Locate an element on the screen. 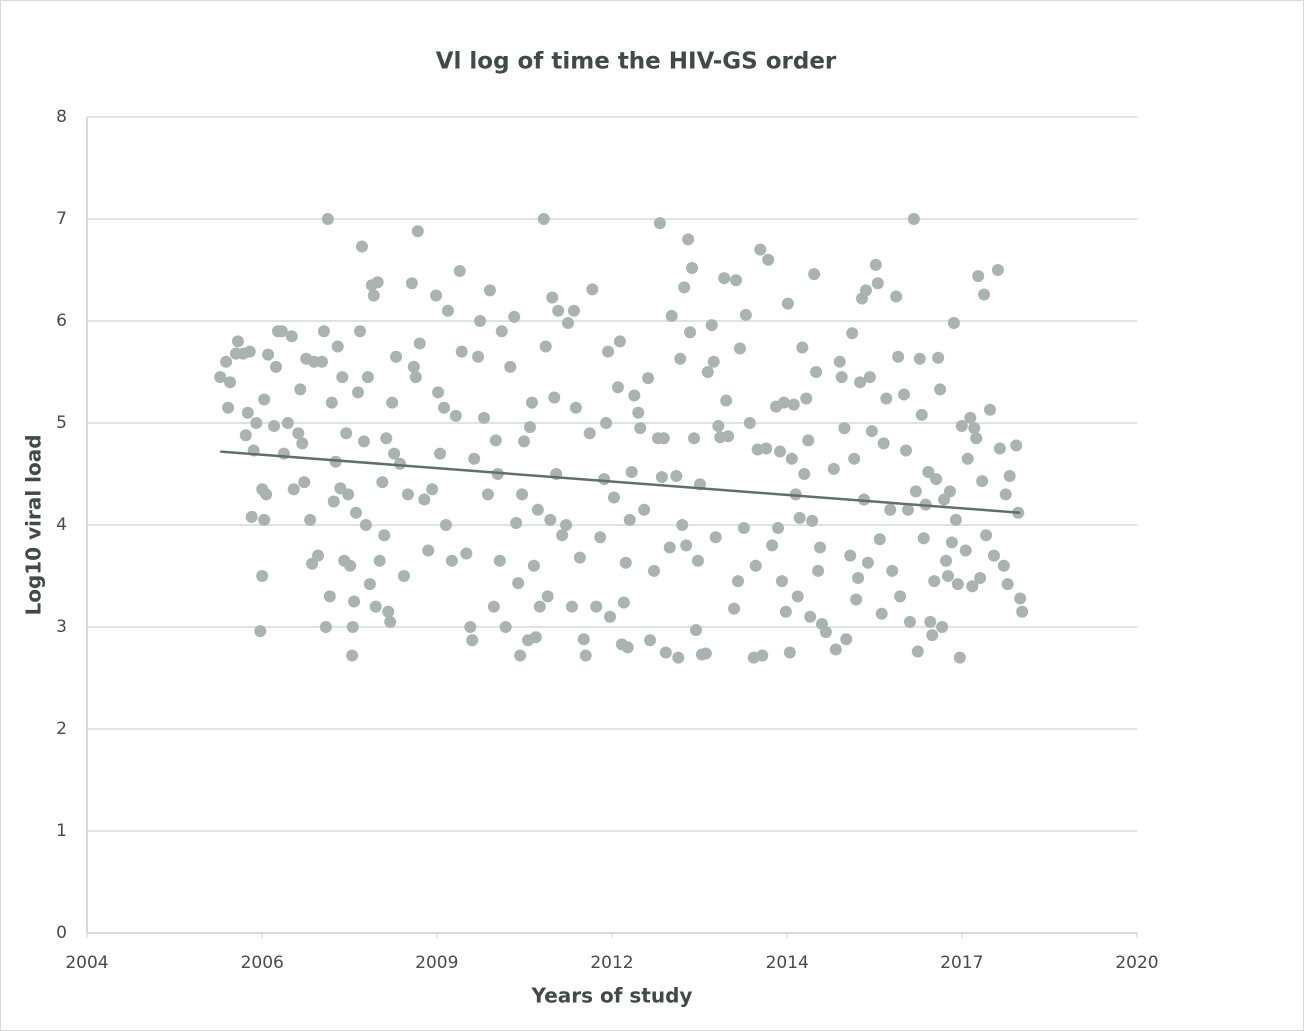 The width and height of the screenshot is (1304, 1031). y-tick-label: 6 is located at coordinates (61, 321).